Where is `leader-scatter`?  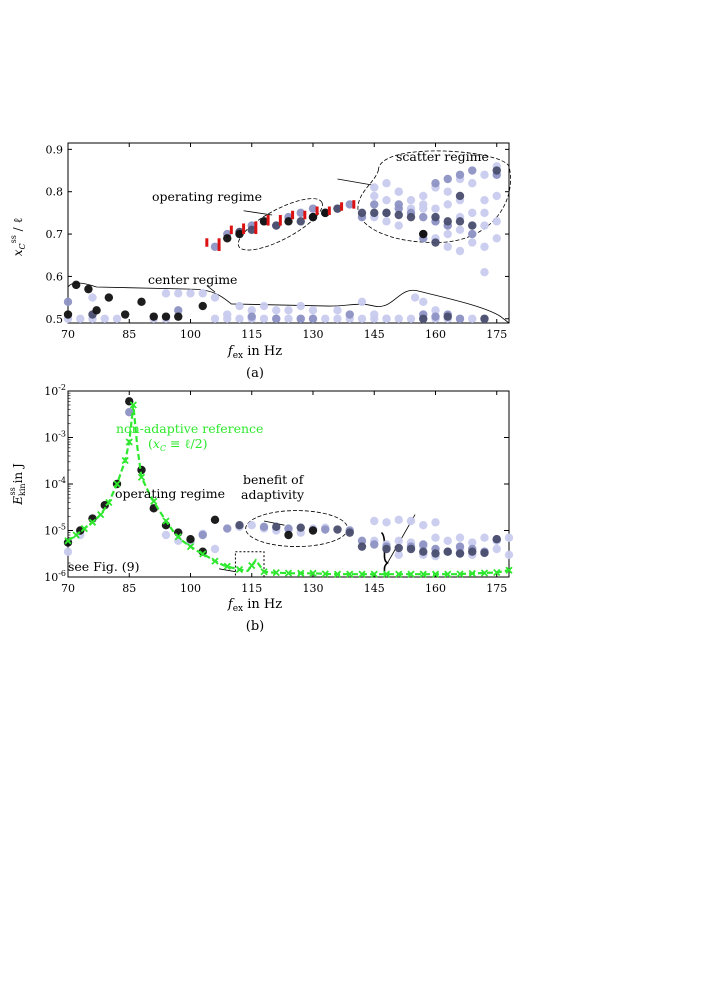 leader-scatter is located at coordinates (356, 182).